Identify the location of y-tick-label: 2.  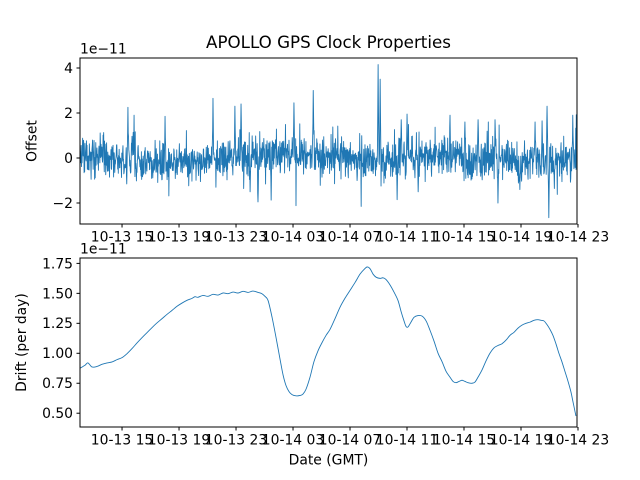
(68, 114).